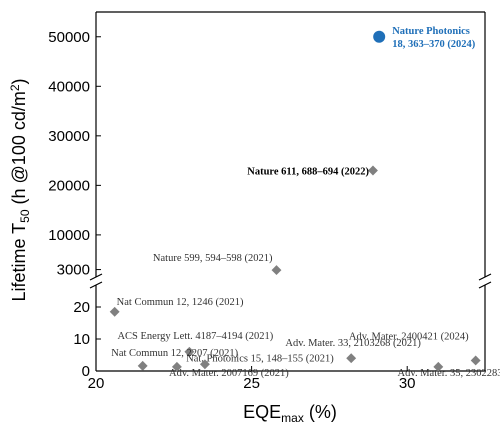  Describe the element at coordinates (69, 37) in the screenshot. I see `y-tick-label: 50000` at that location.